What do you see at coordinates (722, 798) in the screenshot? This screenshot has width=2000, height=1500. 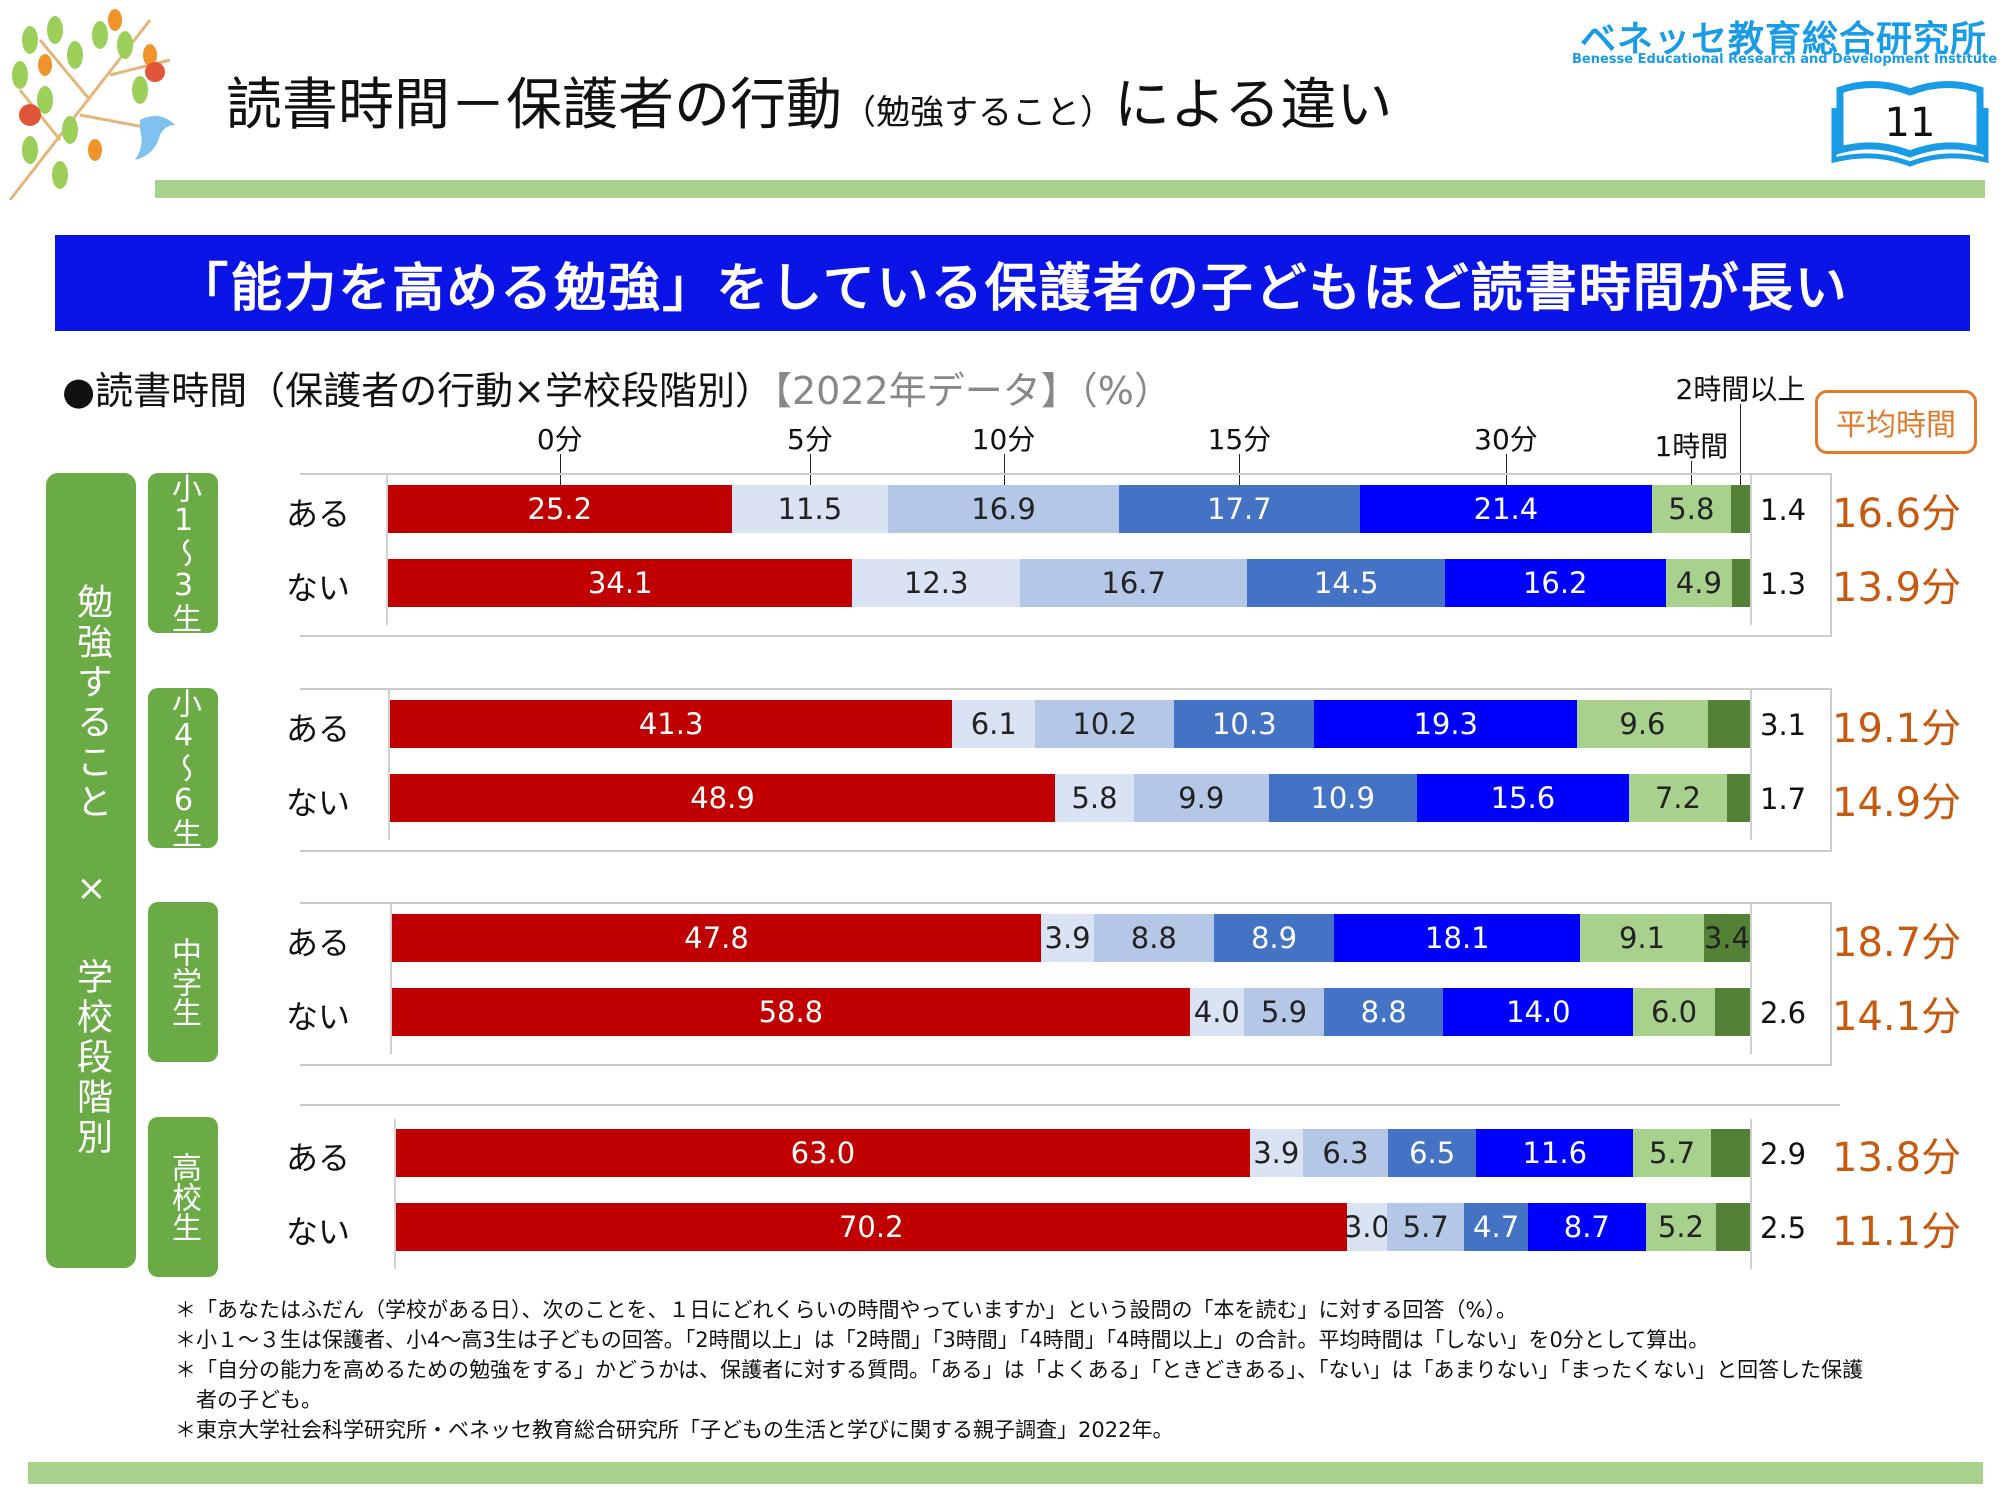 I see `data-label: 48.9` at bounding box center [722, 798].